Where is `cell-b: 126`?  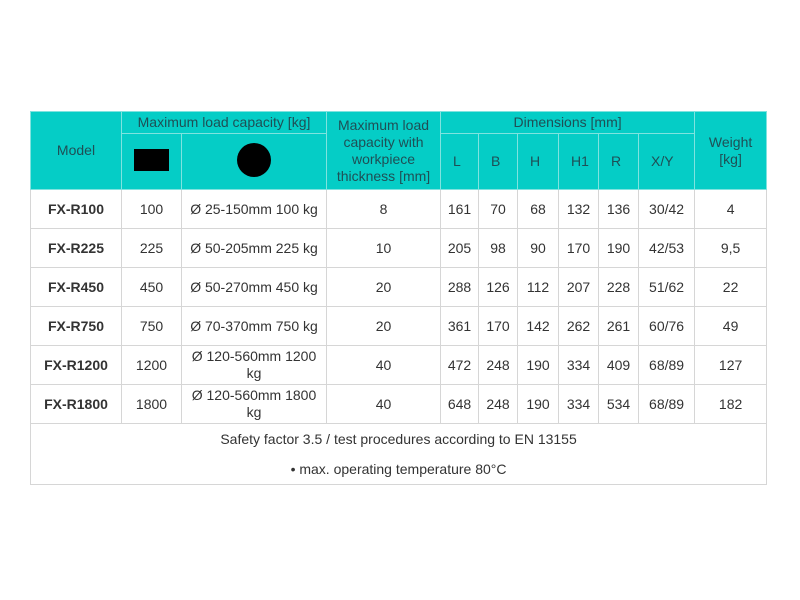
cell-b: 126 is located at coordinates (498, 287).